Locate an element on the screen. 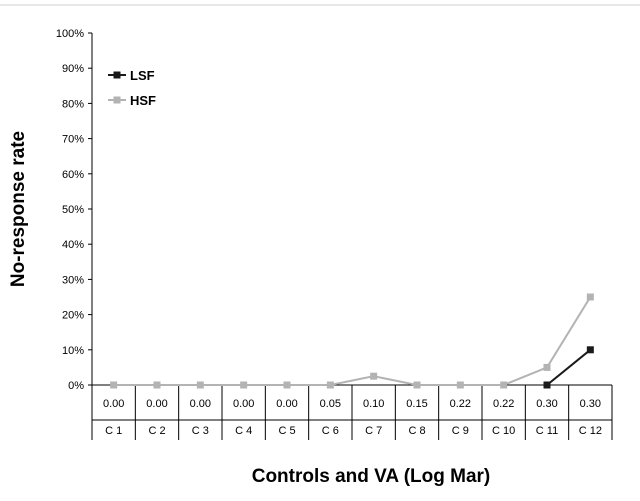  x-axis-title: Controls and VA (Log Mar) is located at coordinates (371, 476).